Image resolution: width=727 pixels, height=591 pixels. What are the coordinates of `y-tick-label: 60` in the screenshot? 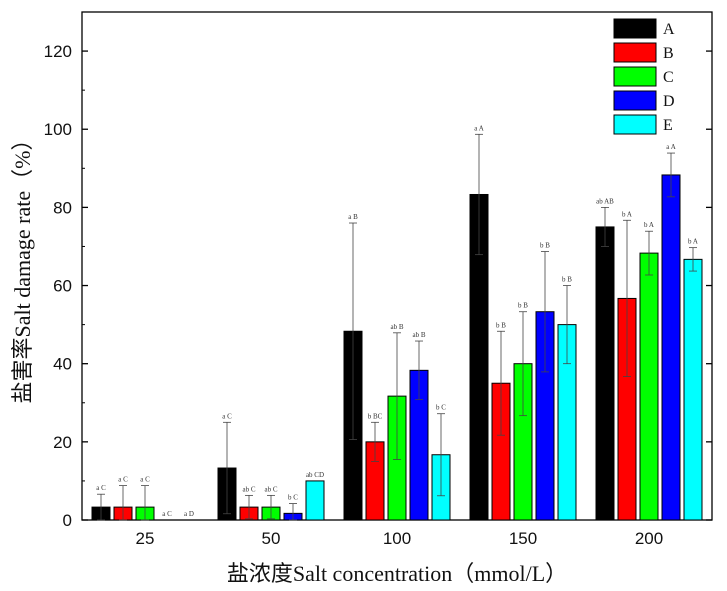 It's located at (62, 286).